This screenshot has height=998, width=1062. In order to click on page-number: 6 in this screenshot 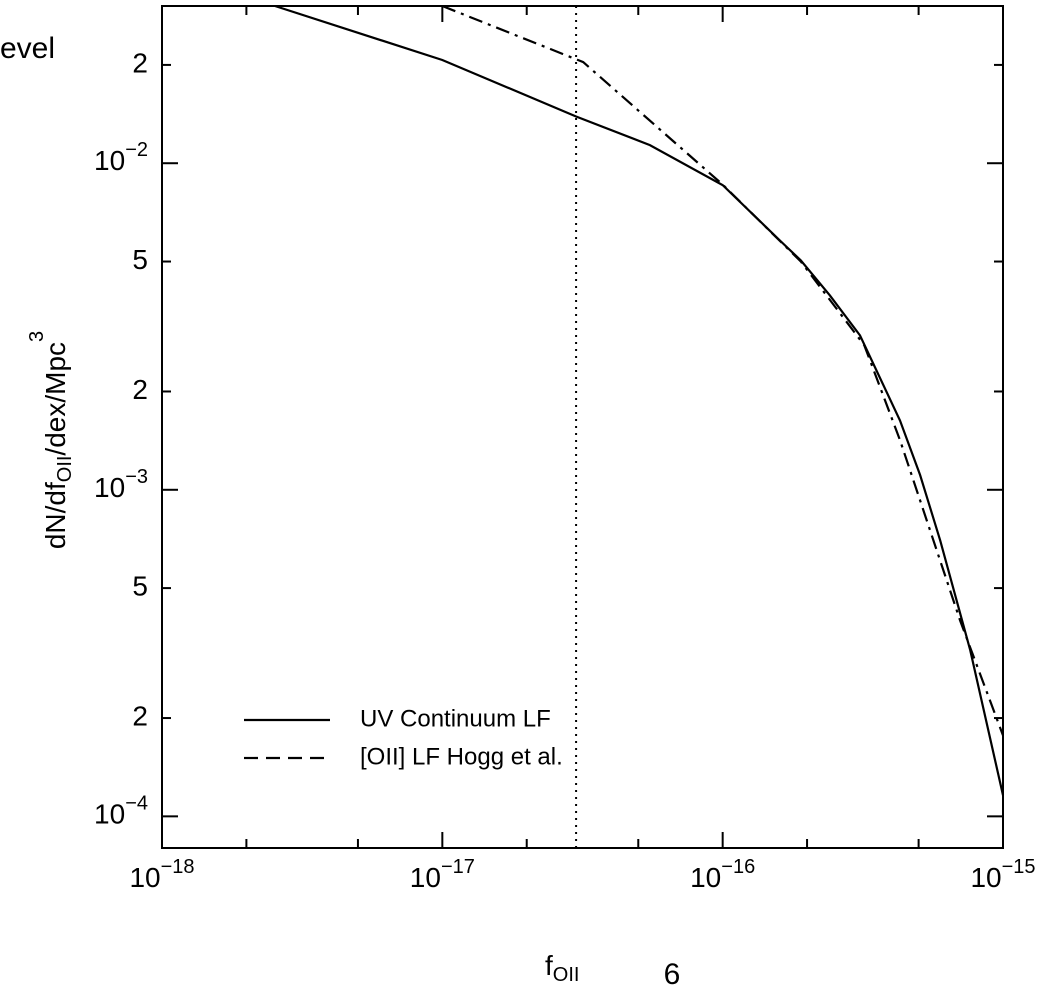, I will do `click(672, 974)`.